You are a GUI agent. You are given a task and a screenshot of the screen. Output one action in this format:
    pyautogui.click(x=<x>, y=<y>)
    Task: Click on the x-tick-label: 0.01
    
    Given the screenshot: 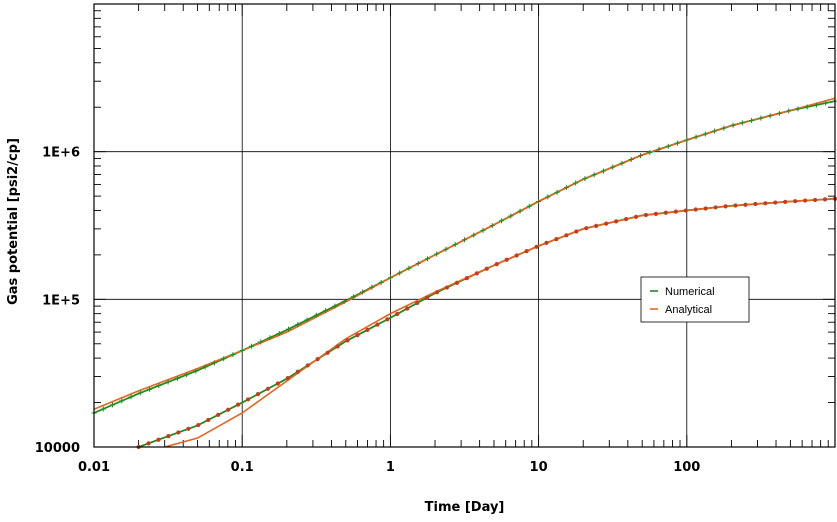 What is the action you would take?
    pyautogui.click(x=94, y=467)
    